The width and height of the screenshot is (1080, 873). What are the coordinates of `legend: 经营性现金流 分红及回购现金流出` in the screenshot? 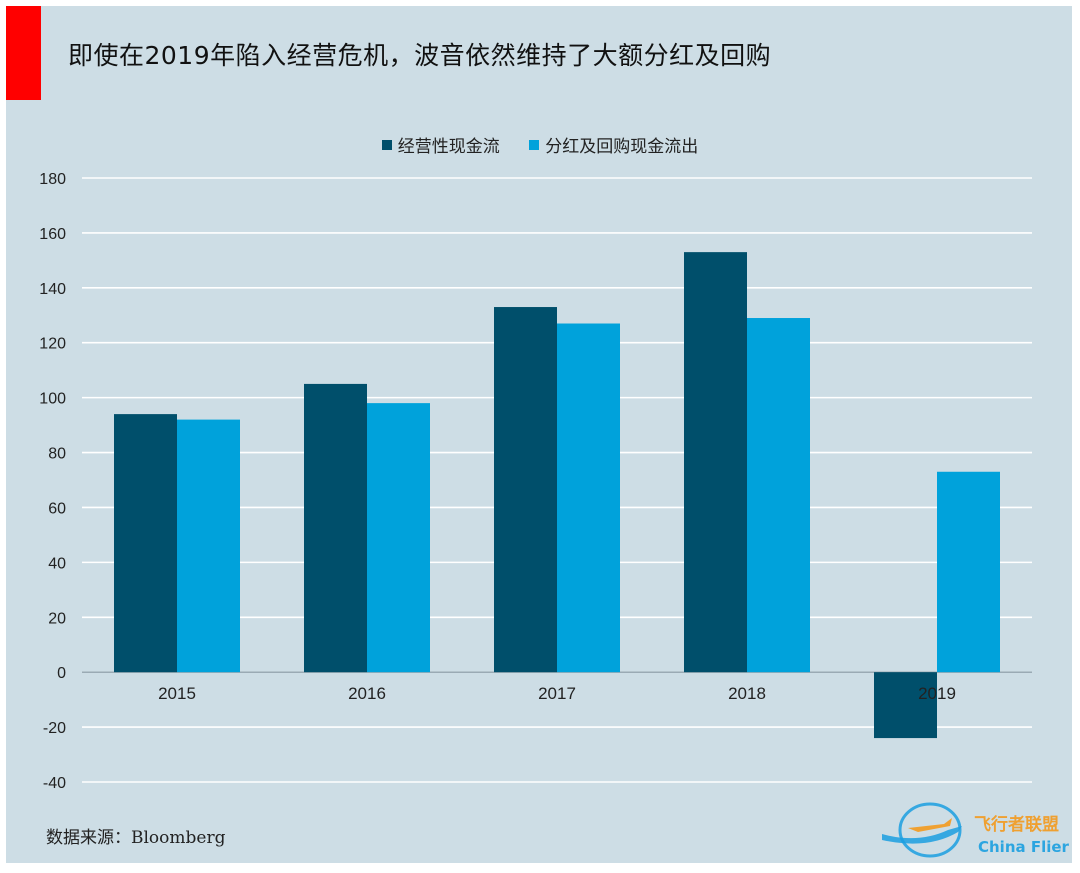 It's located at (540, 144).